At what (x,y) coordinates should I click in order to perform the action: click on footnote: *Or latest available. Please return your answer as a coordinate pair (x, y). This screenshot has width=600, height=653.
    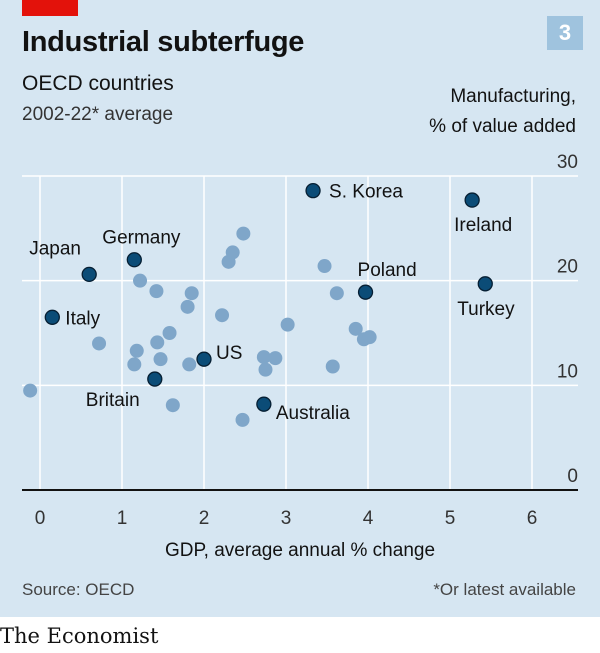
    Looking at the image, I should click on (504, 589).